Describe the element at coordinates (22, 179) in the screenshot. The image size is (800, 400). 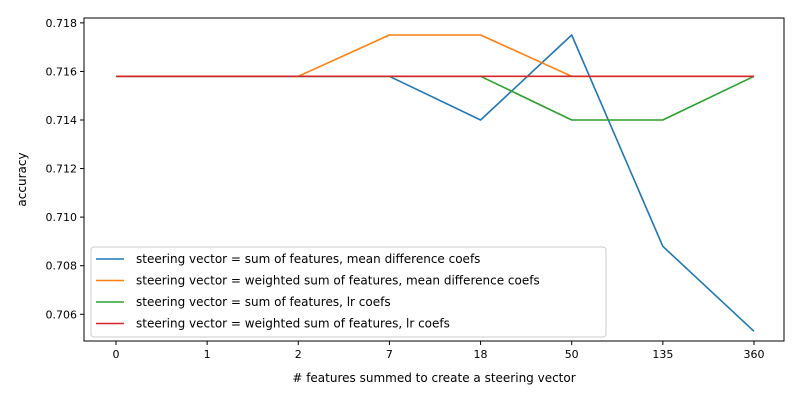
I see `y-axis-label: accuracy` at that location.